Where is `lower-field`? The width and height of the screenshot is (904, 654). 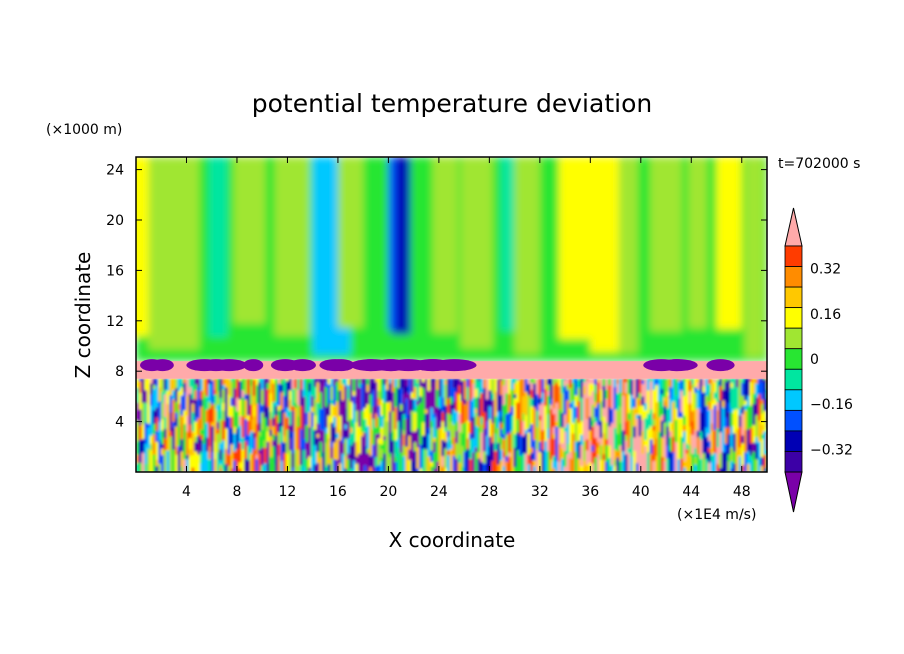 lower-field is located at coordinates (451, 425).